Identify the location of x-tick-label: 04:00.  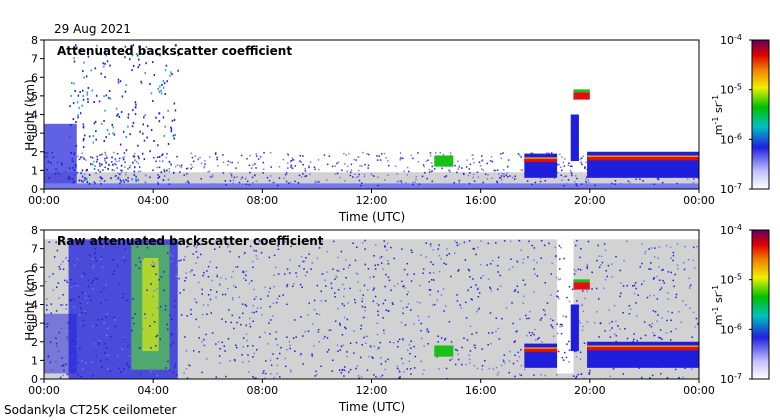
(153, 200).